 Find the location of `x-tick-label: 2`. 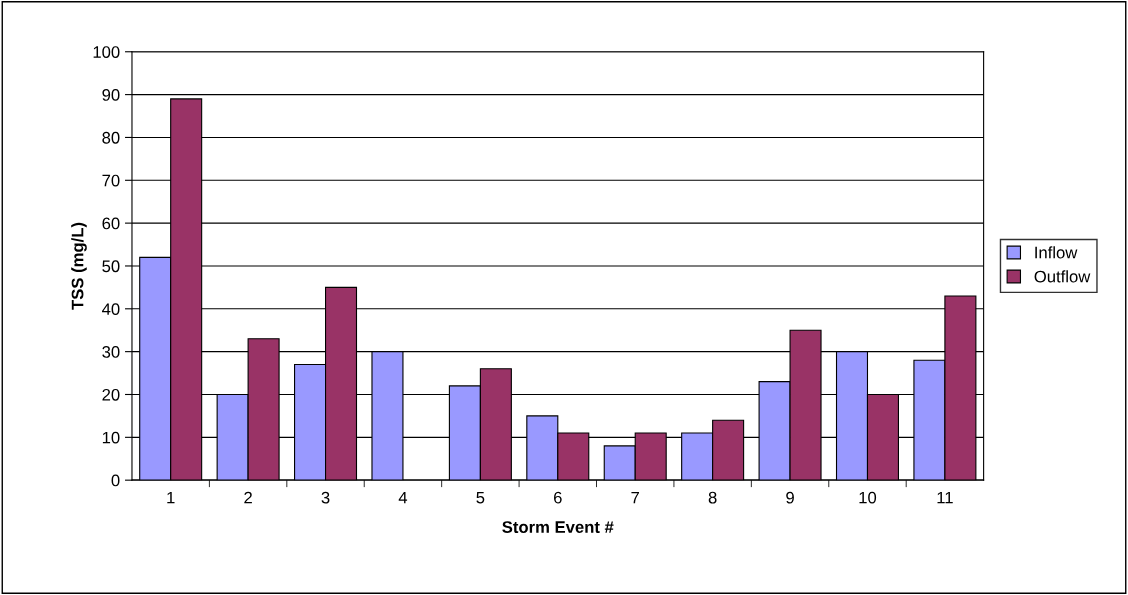

x-tick-label: 2 is located at coordinates (248, 497).